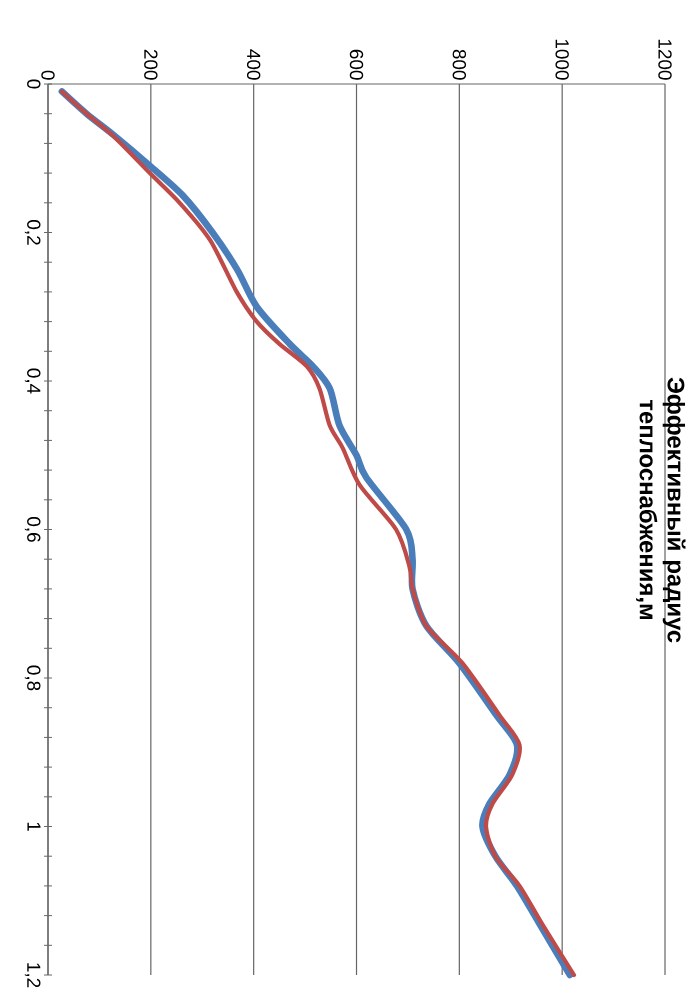 The height and width of the screenshot is (1001, 692). I want to click on x-tick-label: 400, so click(253, 64).